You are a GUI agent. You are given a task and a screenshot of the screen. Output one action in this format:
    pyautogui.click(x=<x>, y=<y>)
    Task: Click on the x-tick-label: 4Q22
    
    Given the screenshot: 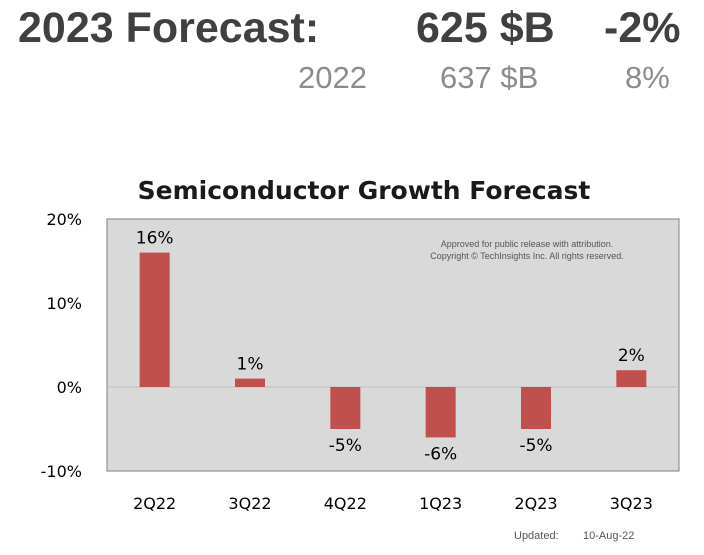 What is the action you would take?
    pyautogui.click(x=345, y=503)
    